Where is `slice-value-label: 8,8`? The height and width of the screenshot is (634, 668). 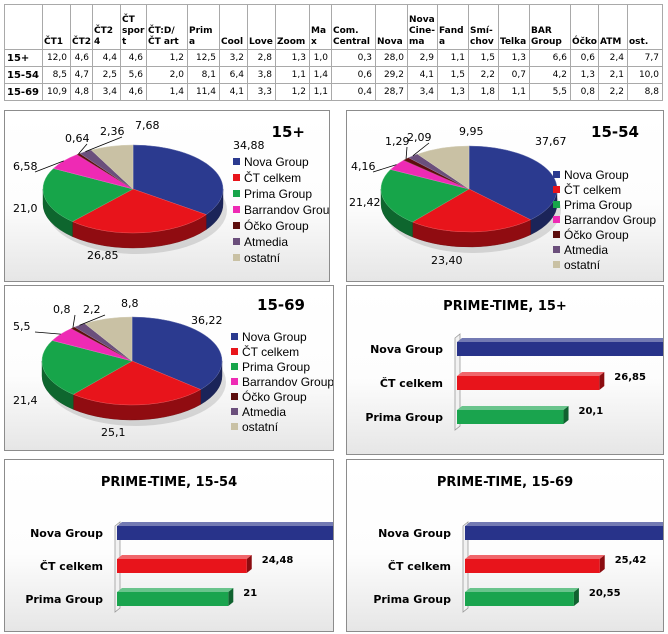 slice-value-label: 8,8 is located at coordinates (130, 303).